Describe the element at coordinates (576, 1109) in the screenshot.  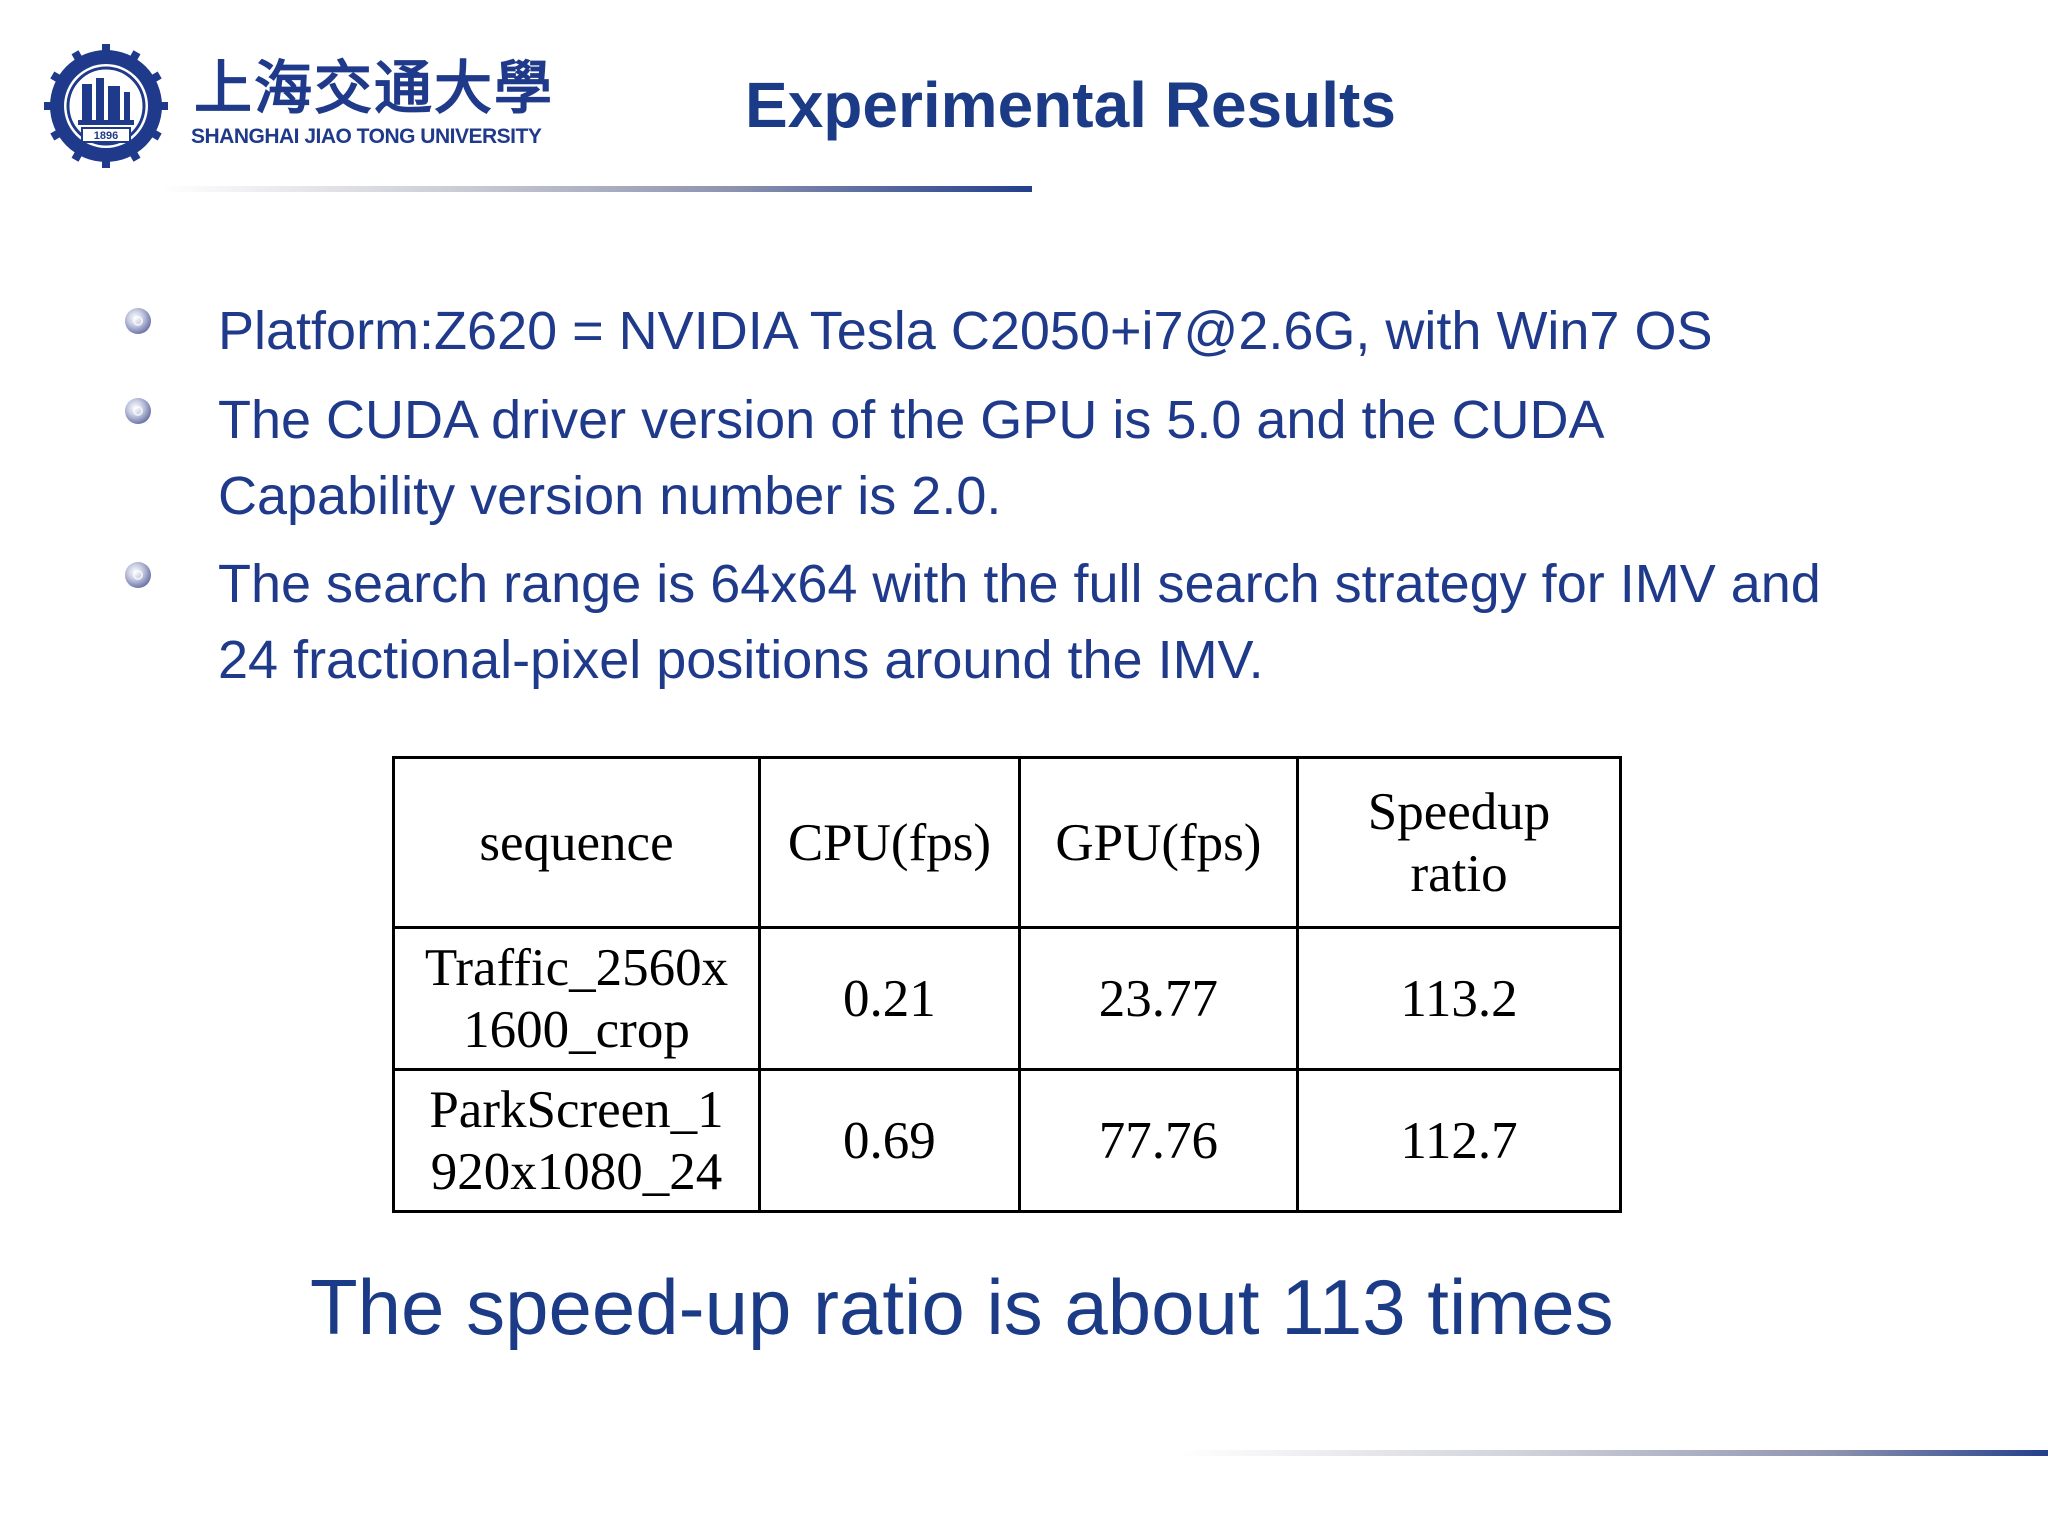
I see `cell-sequence-line1: ParkScreen_1` at that location.